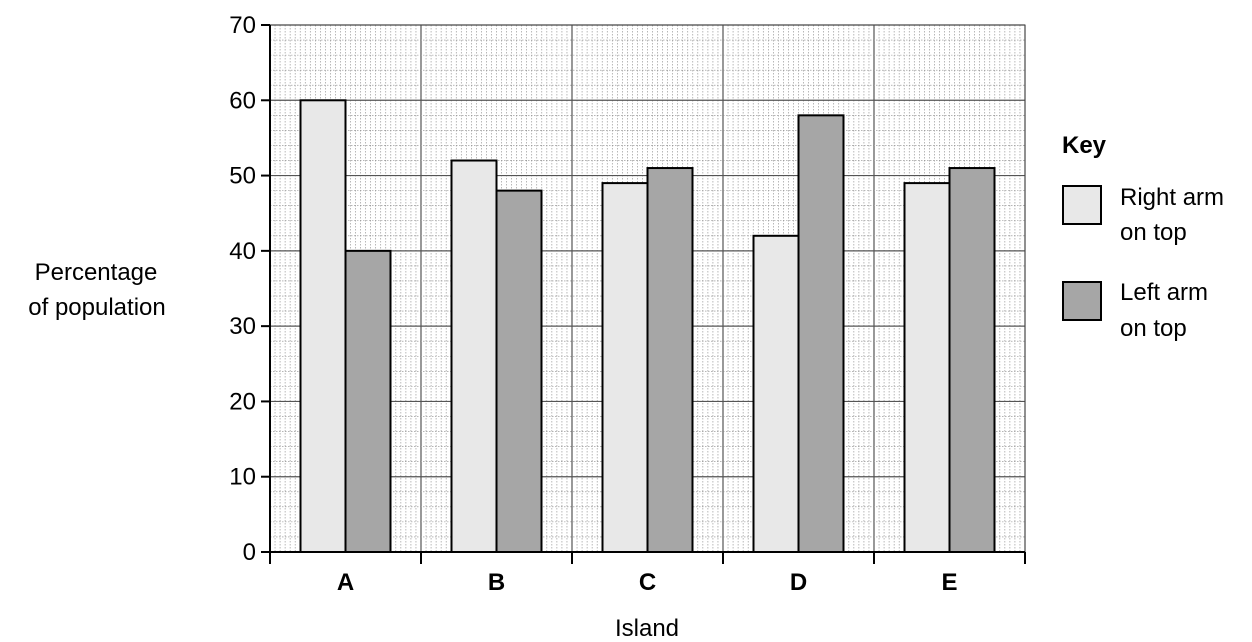 This screenshot has height=642, width=1252. Describe the element at coordinates (1172, 197) in the screenshot. I see `legend-label-right-arm-line-1: Right arm` at that location.